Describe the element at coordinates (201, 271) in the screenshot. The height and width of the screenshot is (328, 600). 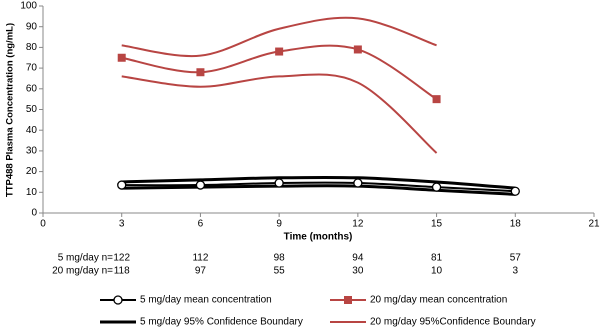
I see `n-value: 97` at that location.